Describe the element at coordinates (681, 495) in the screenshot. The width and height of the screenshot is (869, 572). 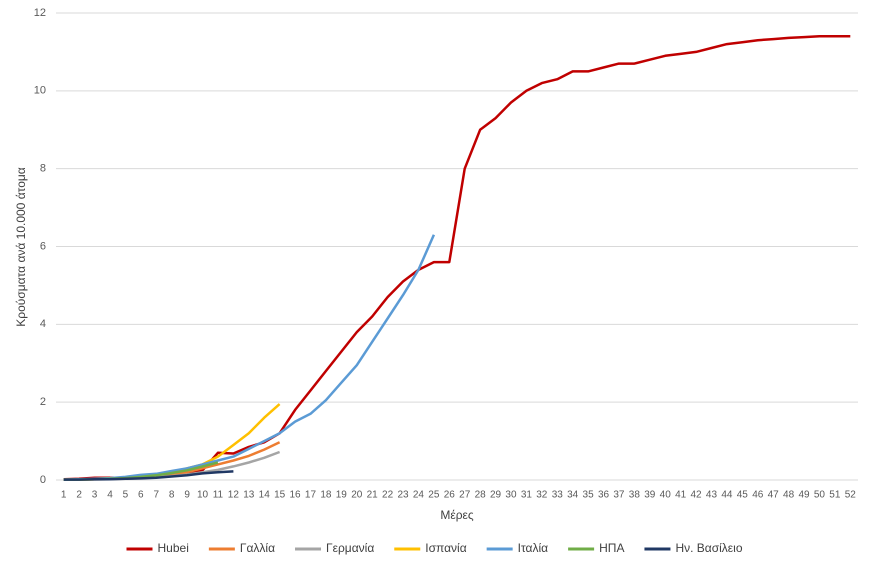
I see `x-tick-label: 41` at that location.